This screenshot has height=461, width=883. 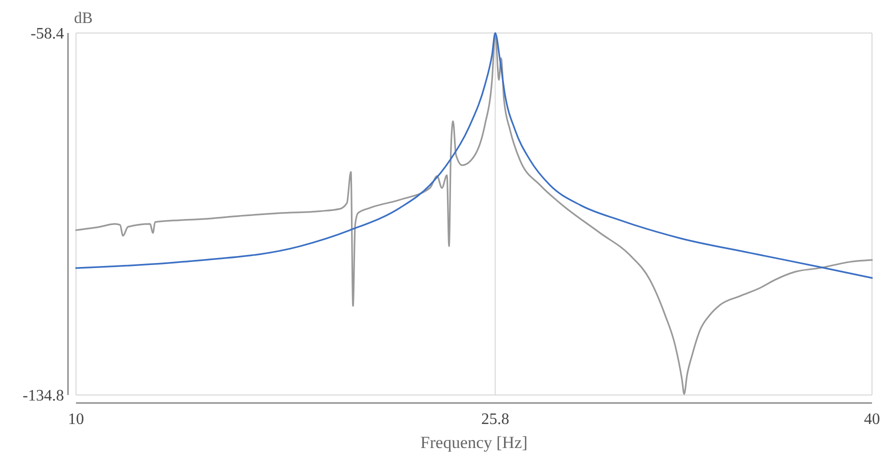 I want to click on x-tick-label: 10, so click(x=76, y=419).